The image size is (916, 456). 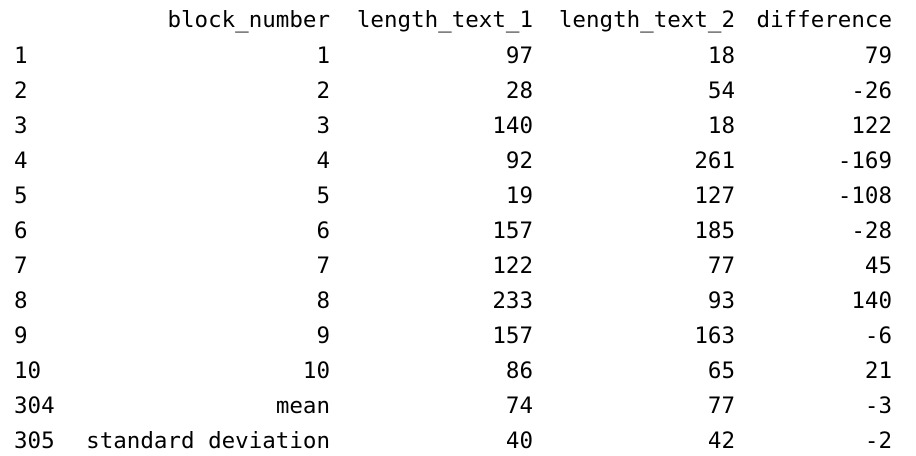 I want to click on cell-length-text-1: 74, so click(x=519, y=406).